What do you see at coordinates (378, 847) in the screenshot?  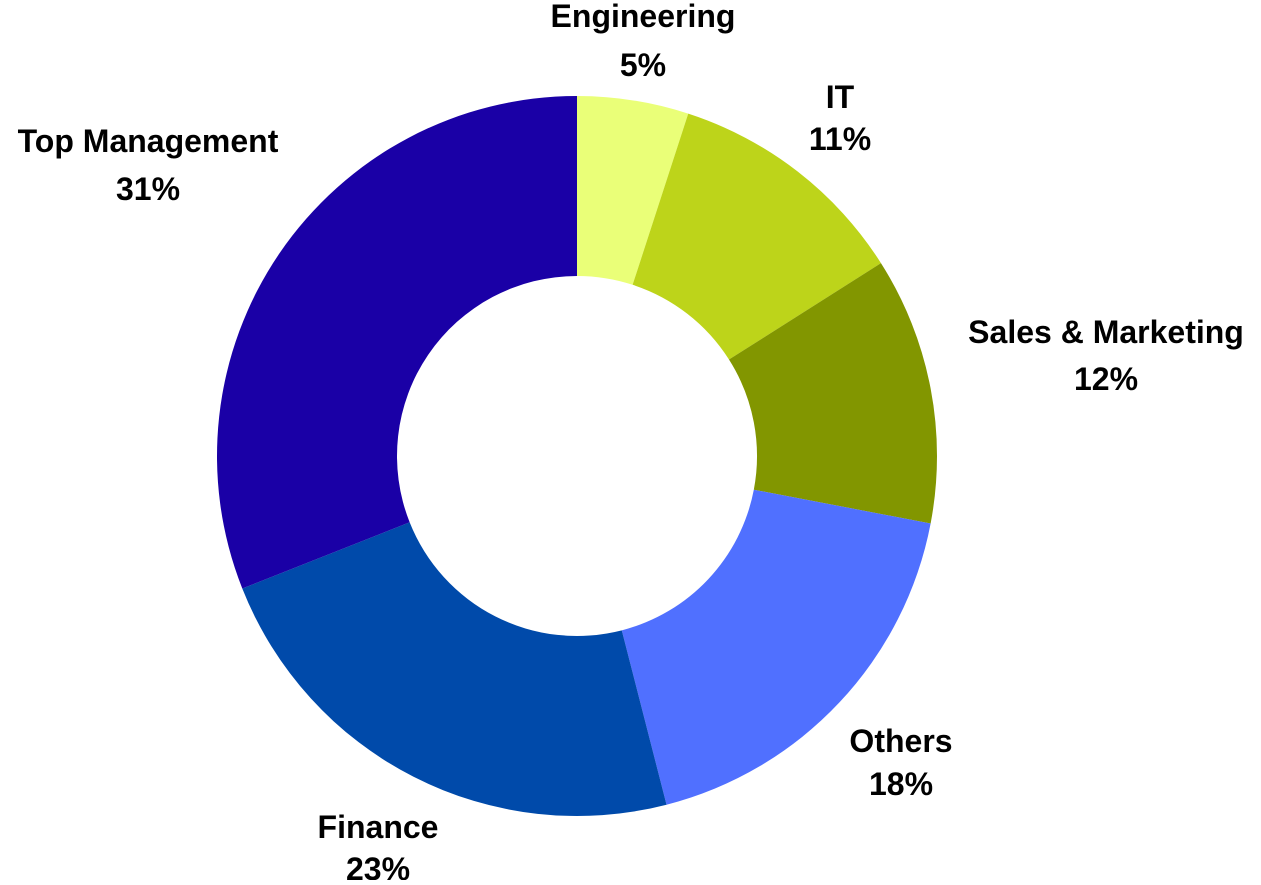 I see `slice-label-group: Finance 23%` at bounding box center [378, 847].